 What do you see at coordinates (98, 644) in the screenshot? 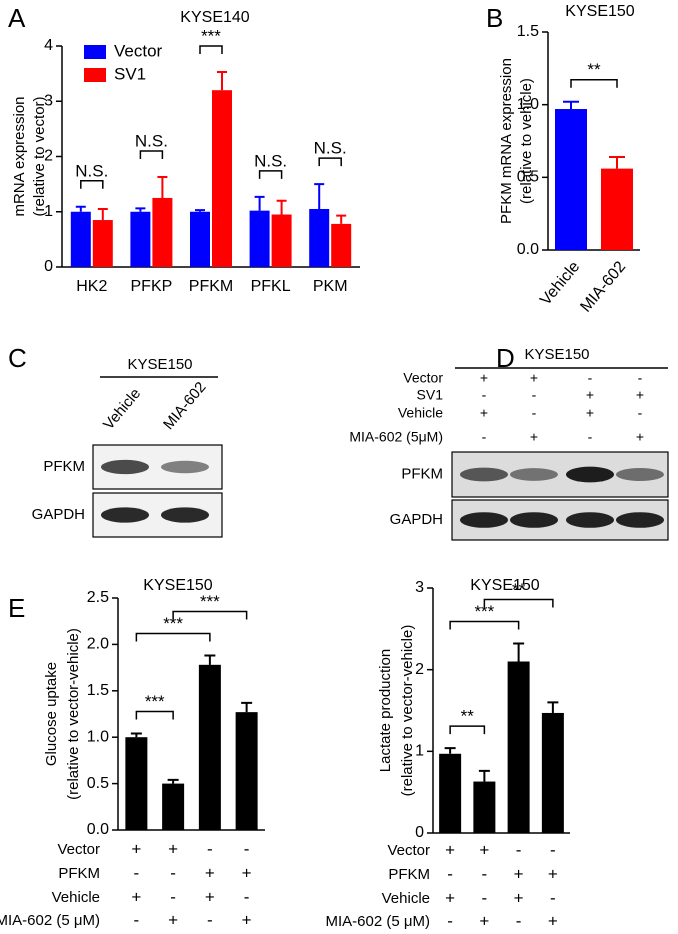
I see `y-tick-label: 2.0` at bounding box center [98, 644].